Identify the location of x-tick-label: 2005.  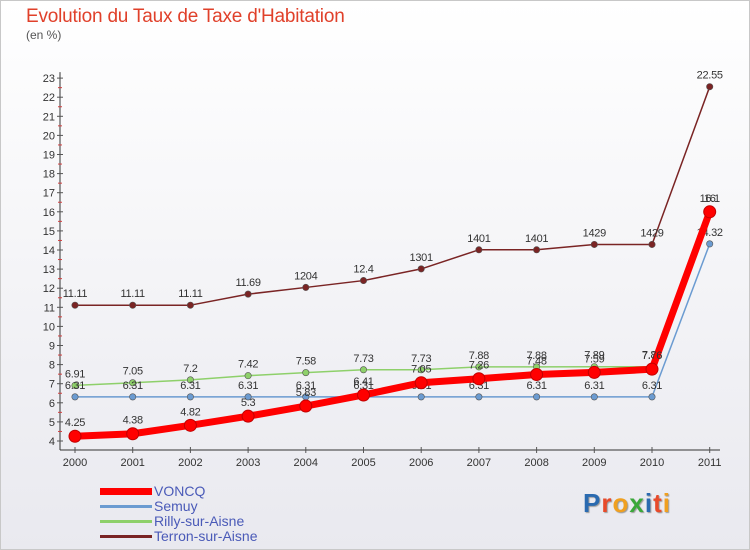
(363, 463).